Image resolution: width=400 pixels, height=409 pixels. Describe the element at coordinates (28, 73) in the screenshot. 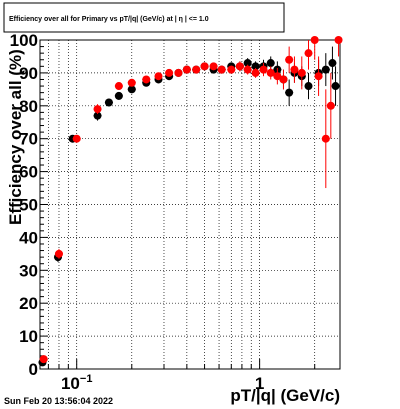

I see `y-tick-label: 90` at that location.